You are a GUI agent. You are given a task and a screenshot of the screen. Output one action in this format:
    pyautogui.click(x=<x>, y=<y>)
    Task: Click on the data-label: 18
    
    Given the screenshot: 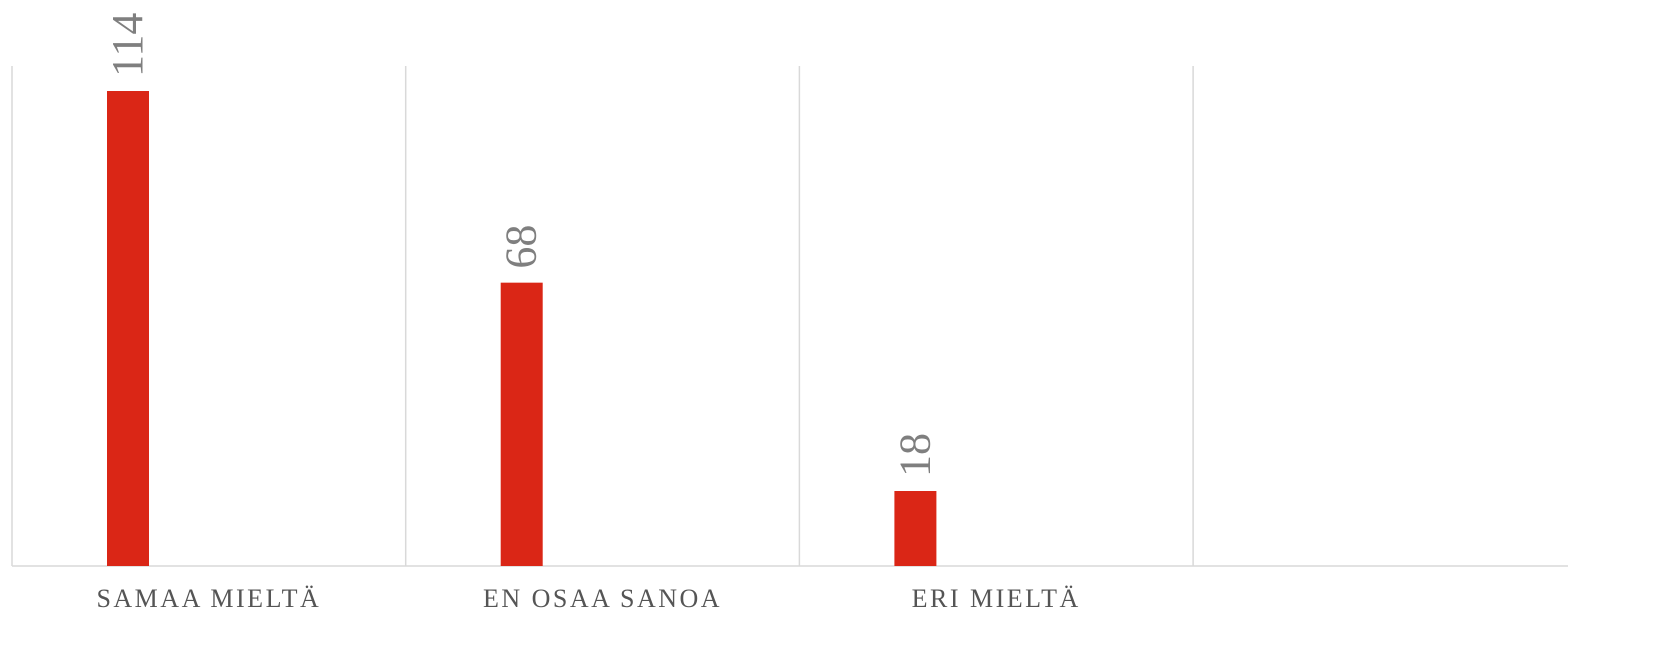 What is the action you would take?
    pyautogui.click(x=914, y=455)
    